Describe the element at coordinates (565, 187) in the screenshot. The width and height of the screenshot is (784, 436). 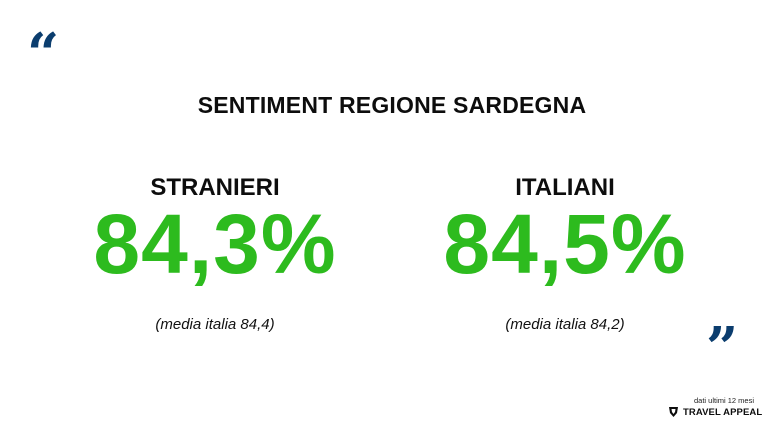
I see `stat-label: ITALIANI` at that location.